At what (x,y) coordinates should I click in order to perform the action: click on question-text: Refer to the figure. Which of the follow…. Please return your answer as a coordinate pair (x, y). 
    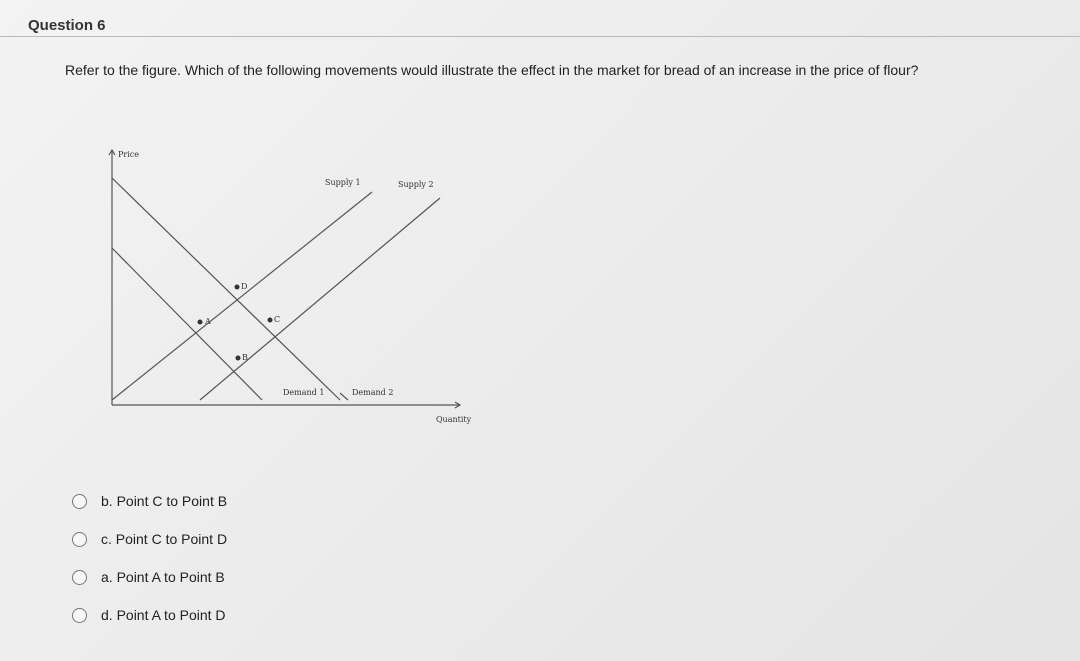
    Looking at the image, I should click on (492, 70).